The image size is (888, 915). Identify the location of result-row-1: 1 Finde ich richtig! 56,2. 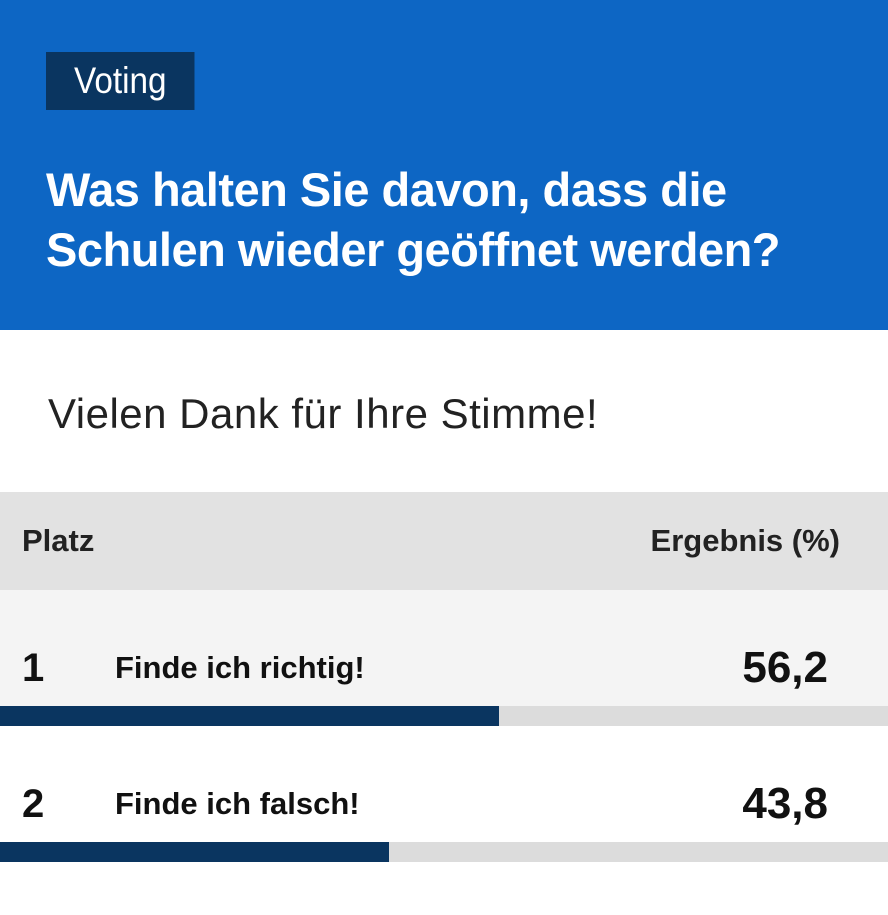
(444, 658).